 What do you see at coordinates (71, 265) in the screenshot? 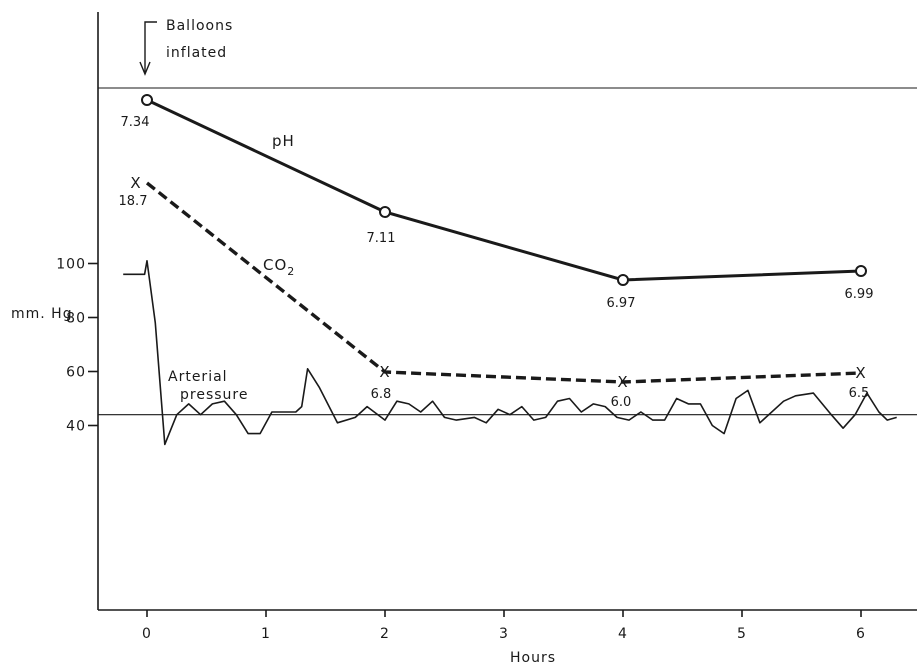
I see `y-tick-label: 100` at bounding box center [71, 265].